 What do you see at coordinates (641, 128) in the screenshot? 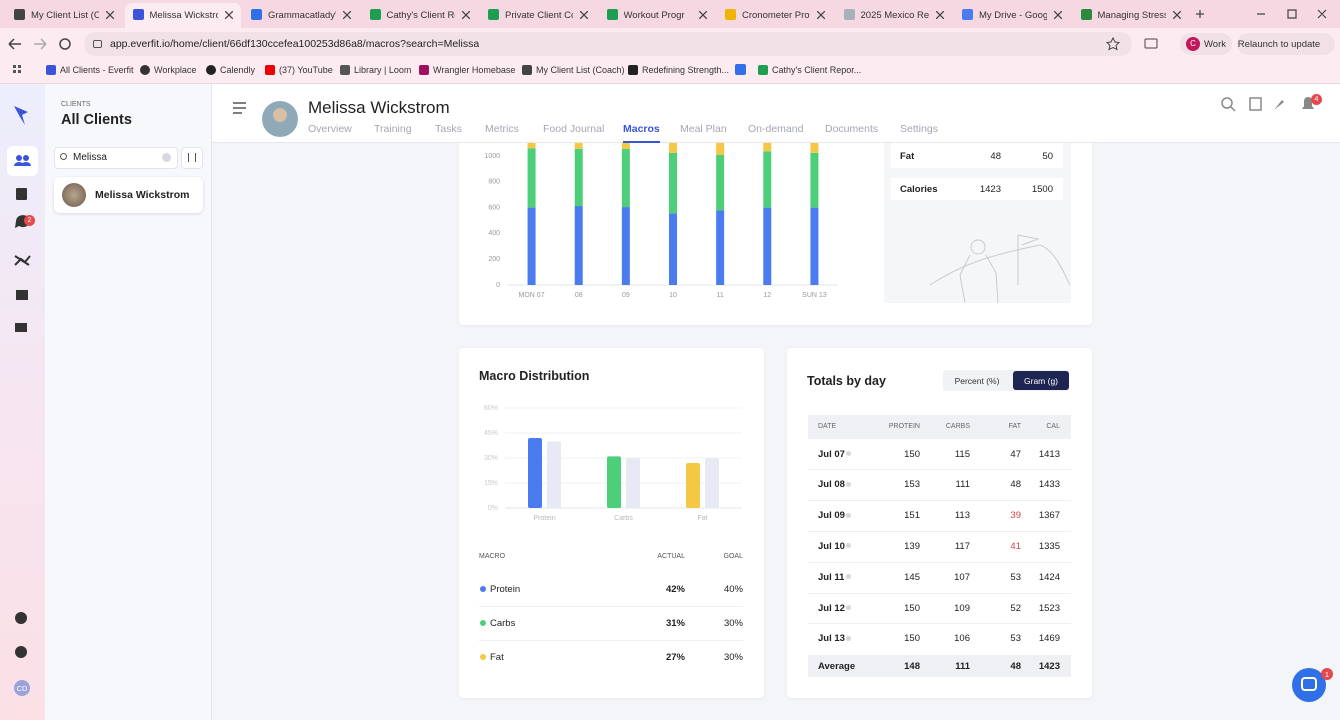
I see `nav-tab: Macros` at bounding box center [641, 128].